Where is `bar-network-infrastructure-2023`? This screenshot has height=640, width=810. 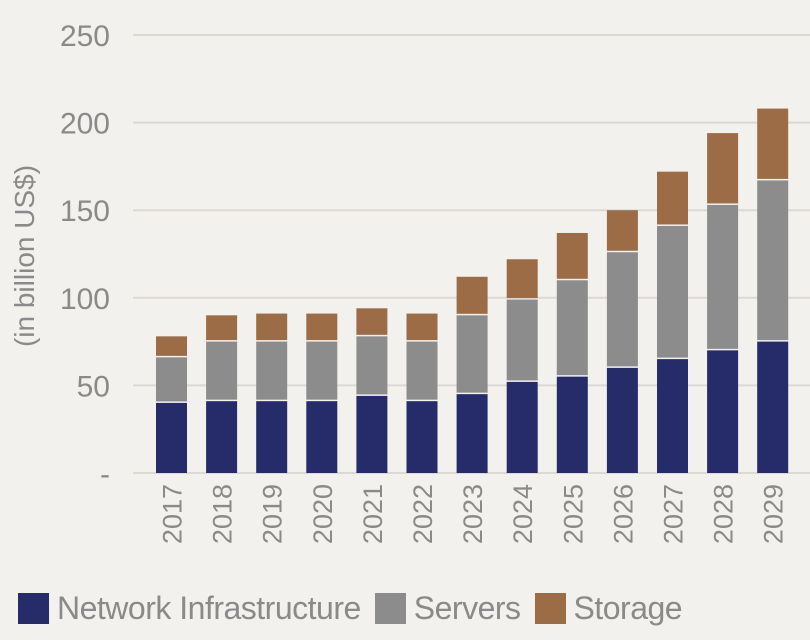
bar-network-infrastructure-2023 is located at coordinates (472, 433).